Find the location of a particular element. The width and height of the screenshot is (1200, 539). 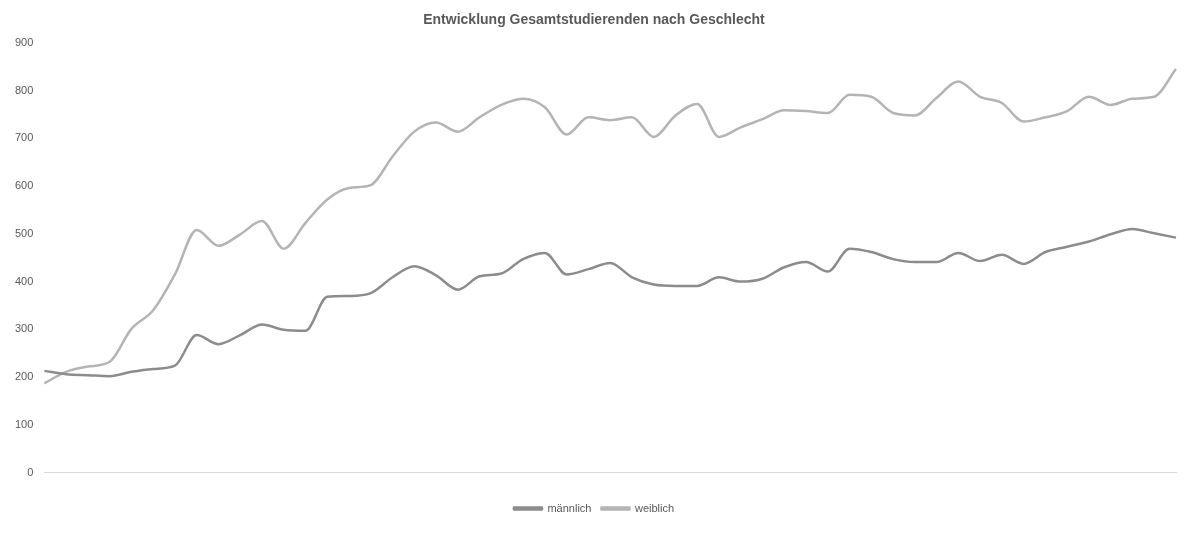

y-tick-label: 300 is located at coordinates (24, 328).